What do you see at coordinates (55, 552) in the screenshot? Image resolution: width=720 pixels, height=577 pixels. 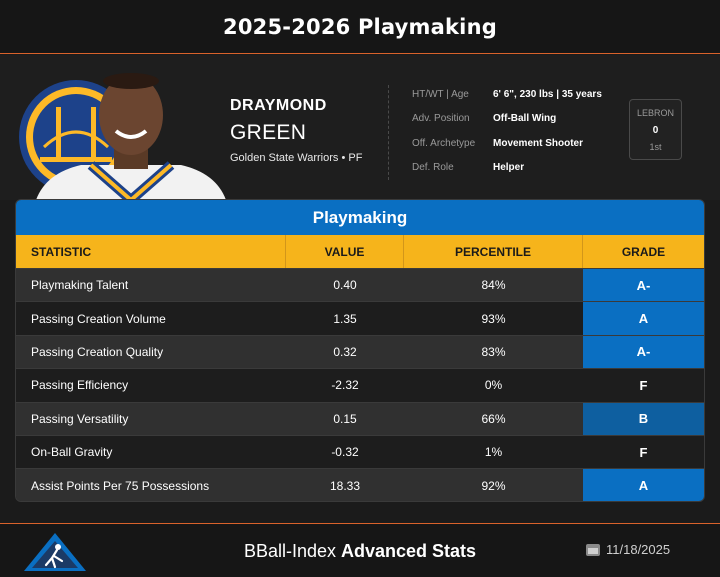 I see `bball-index-logo` at bounding box center [55, 552].